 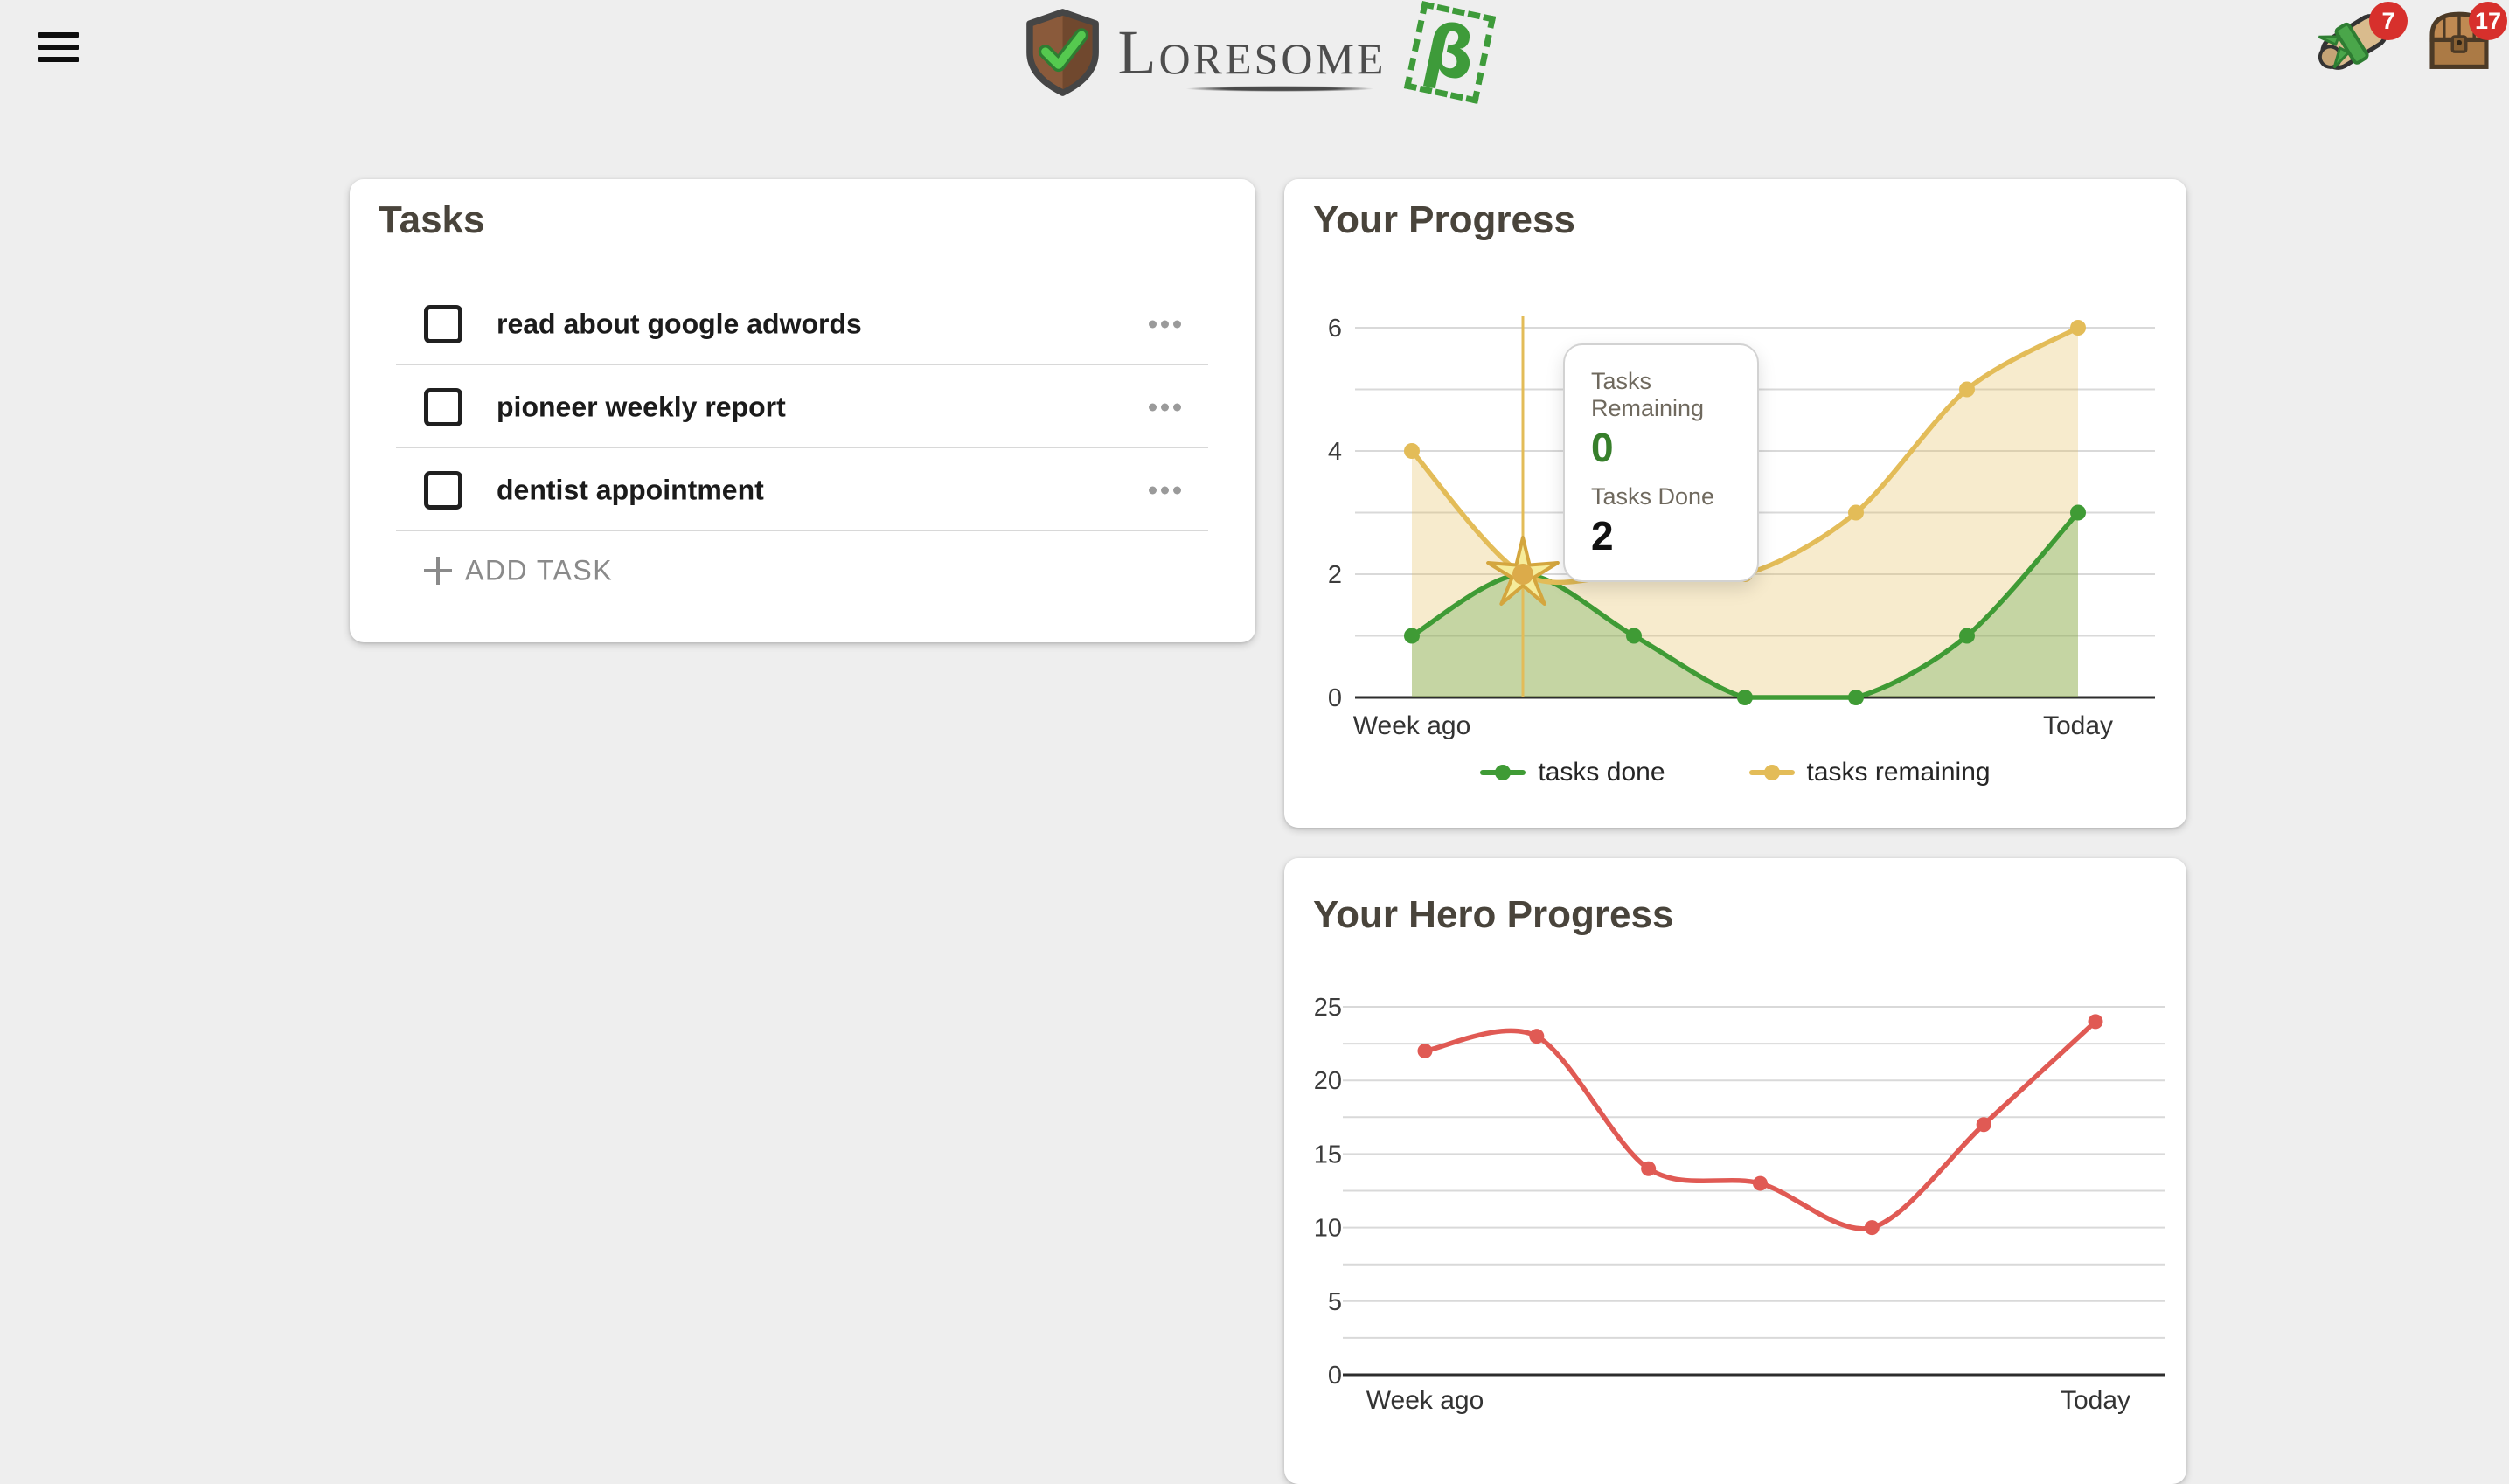 I want to click on task-label: dentist appointment, so click(x=630, y=489).